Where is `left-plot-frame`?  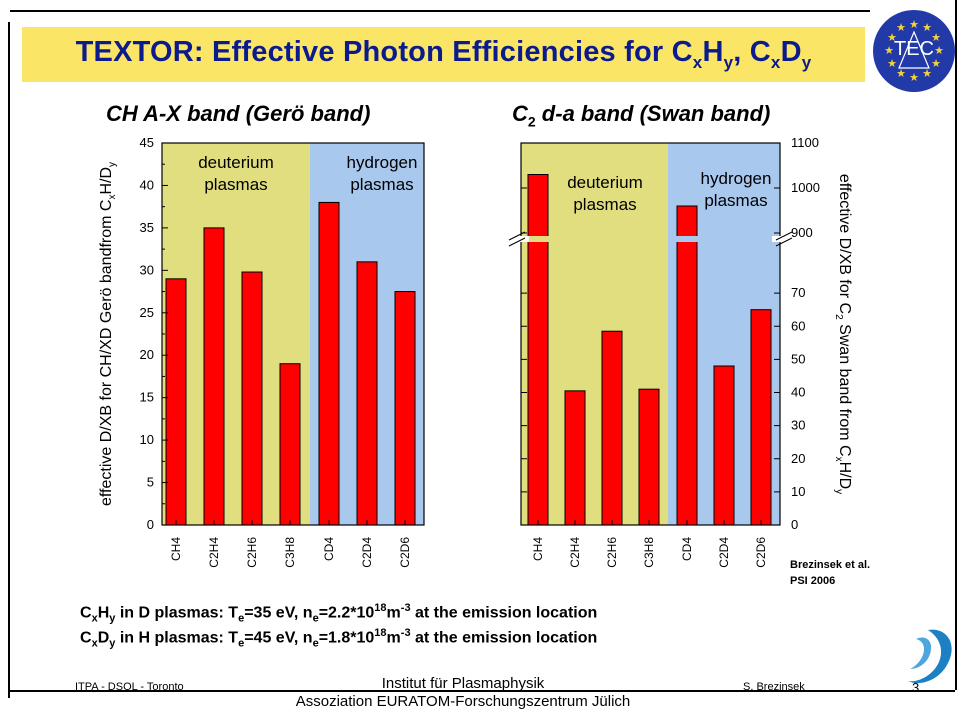
left-plot-frame is located at coordinates (293, 334).